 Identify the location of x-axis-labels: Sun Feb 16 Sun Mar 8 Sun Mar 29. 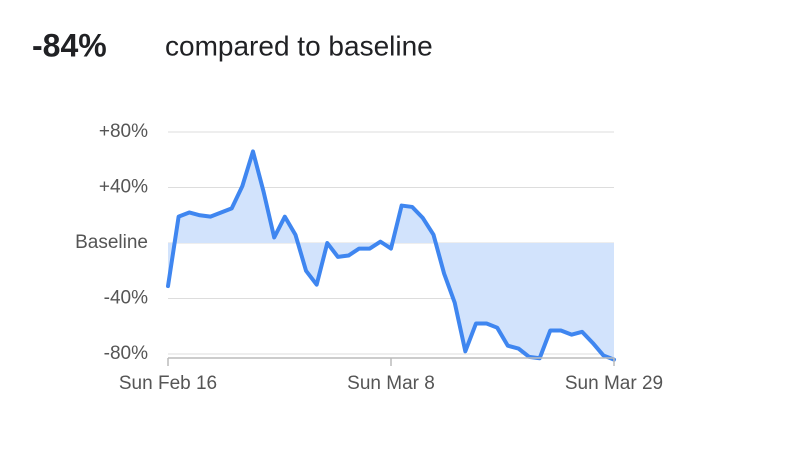
(391, 376).